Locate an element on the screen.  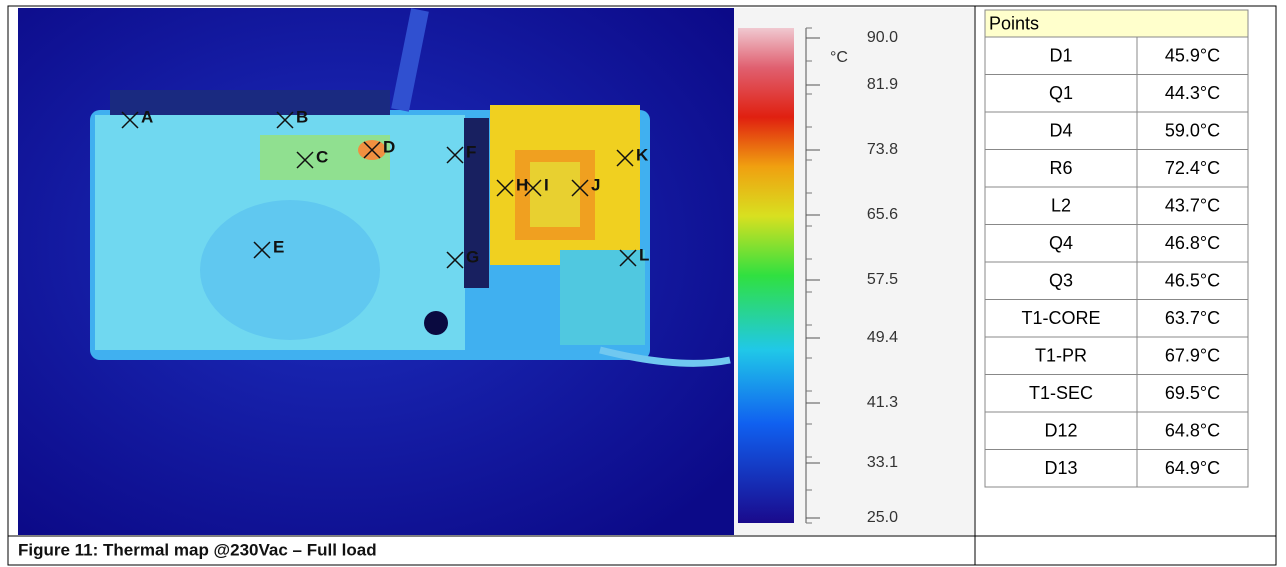
point-name: T1-SEC is located at coordinates (1061, 393).